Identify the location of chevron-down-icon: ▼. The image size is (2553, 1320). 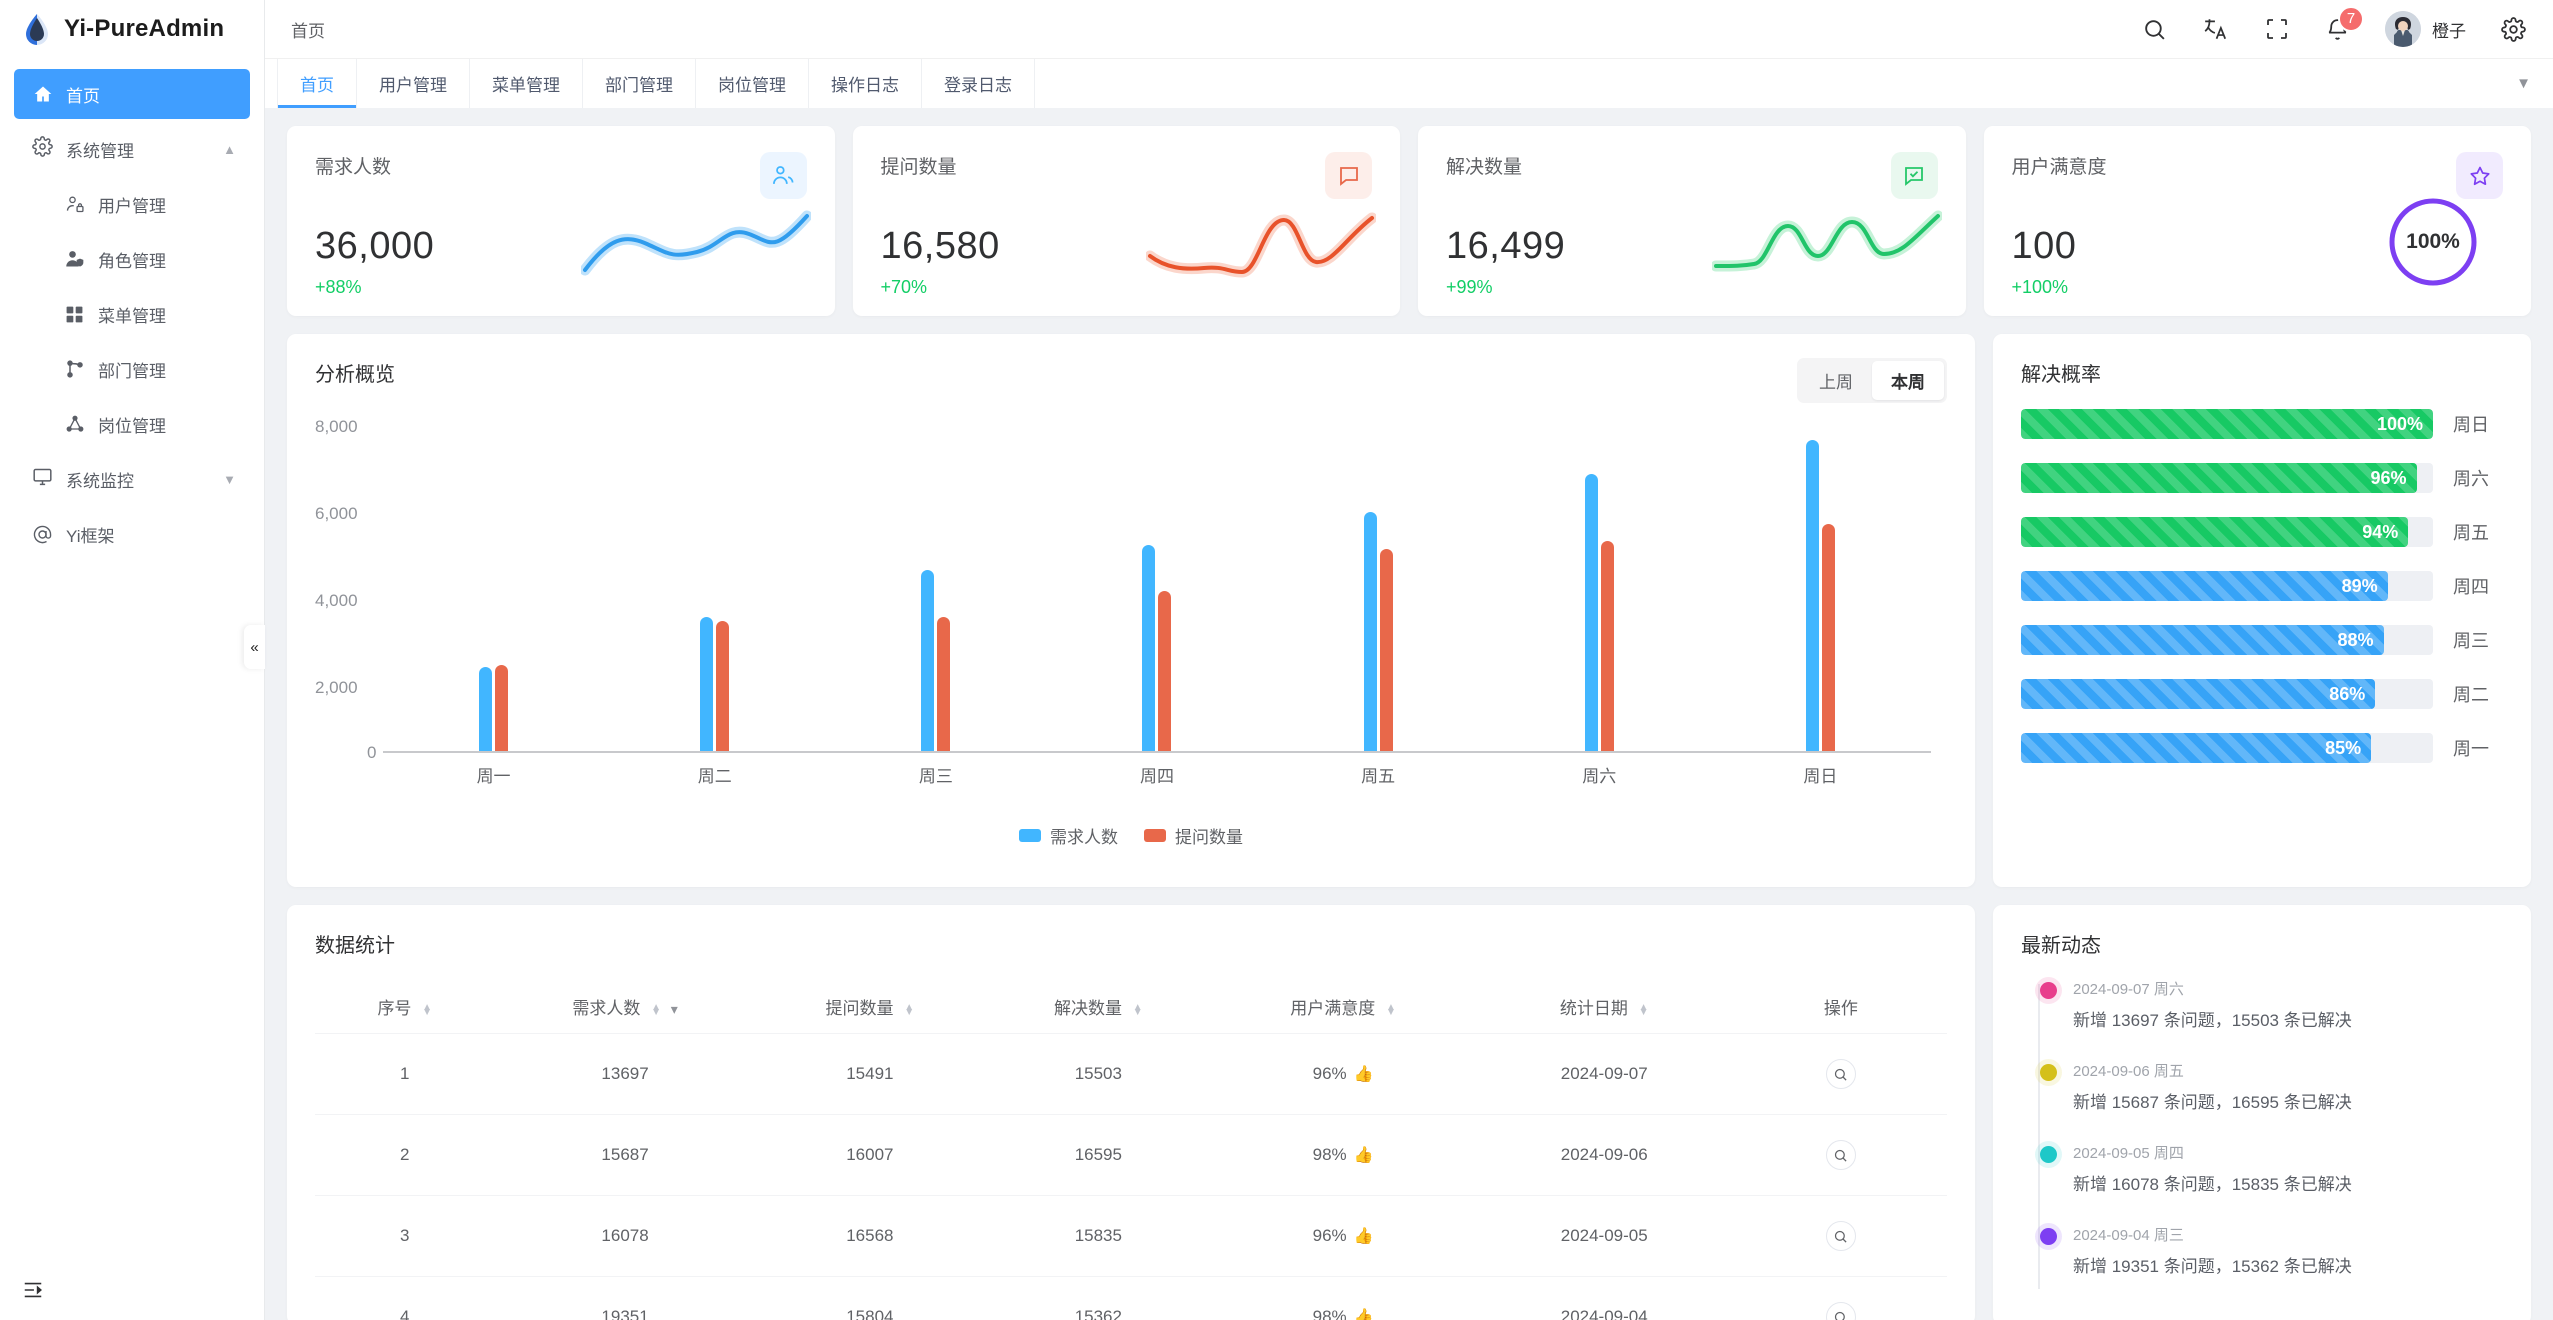
(2523, 83).